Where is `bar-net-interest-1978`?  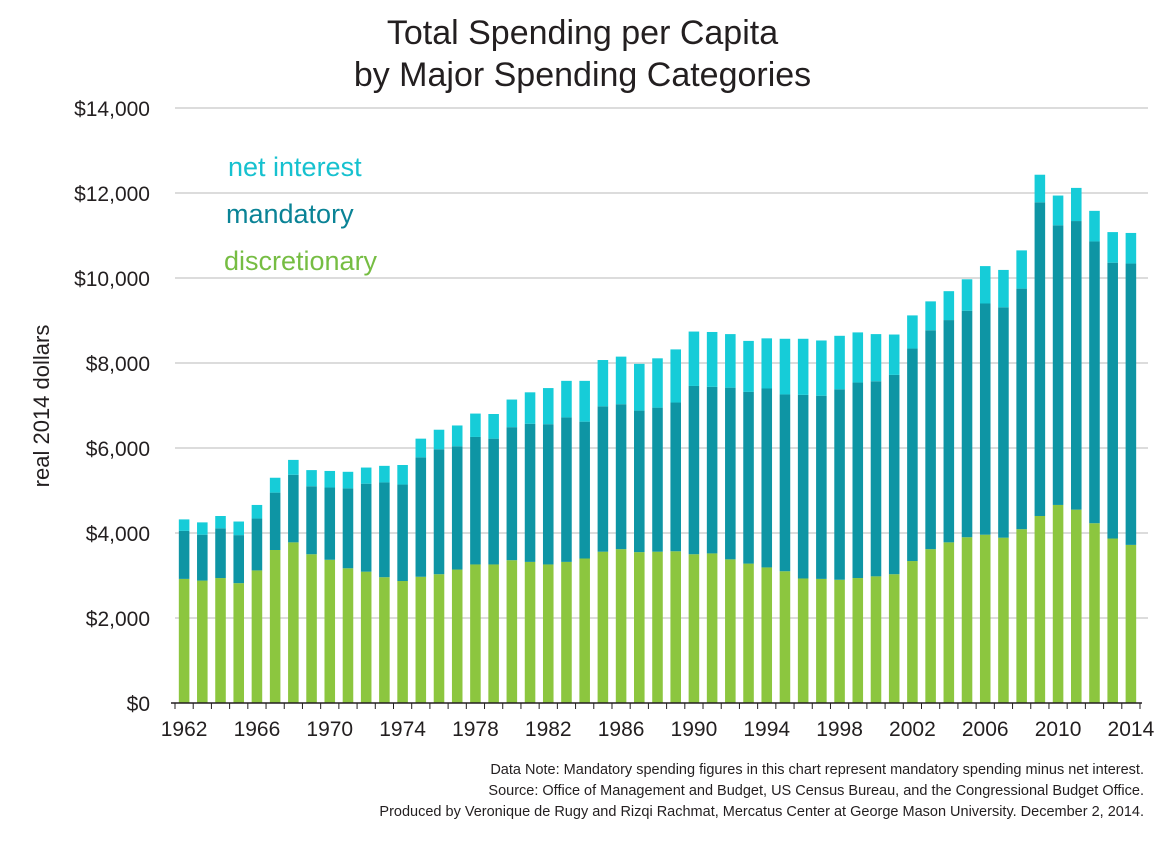 bar-net-interest-1978 is located at coordinates (475, 425).